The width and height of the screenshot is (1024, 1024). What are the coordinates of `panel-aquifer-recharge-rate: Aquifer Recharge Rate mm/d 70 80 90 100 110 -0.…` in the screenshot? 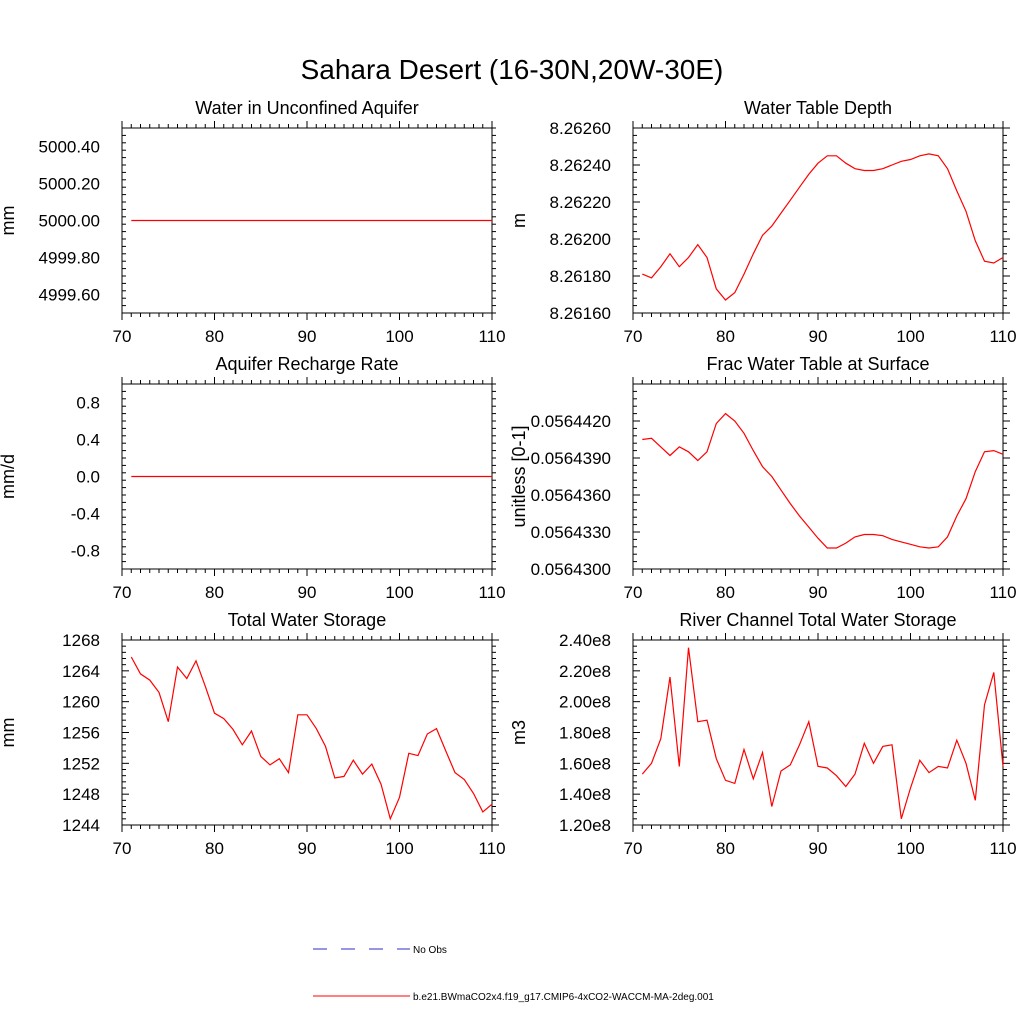 It's located at (253, 478).